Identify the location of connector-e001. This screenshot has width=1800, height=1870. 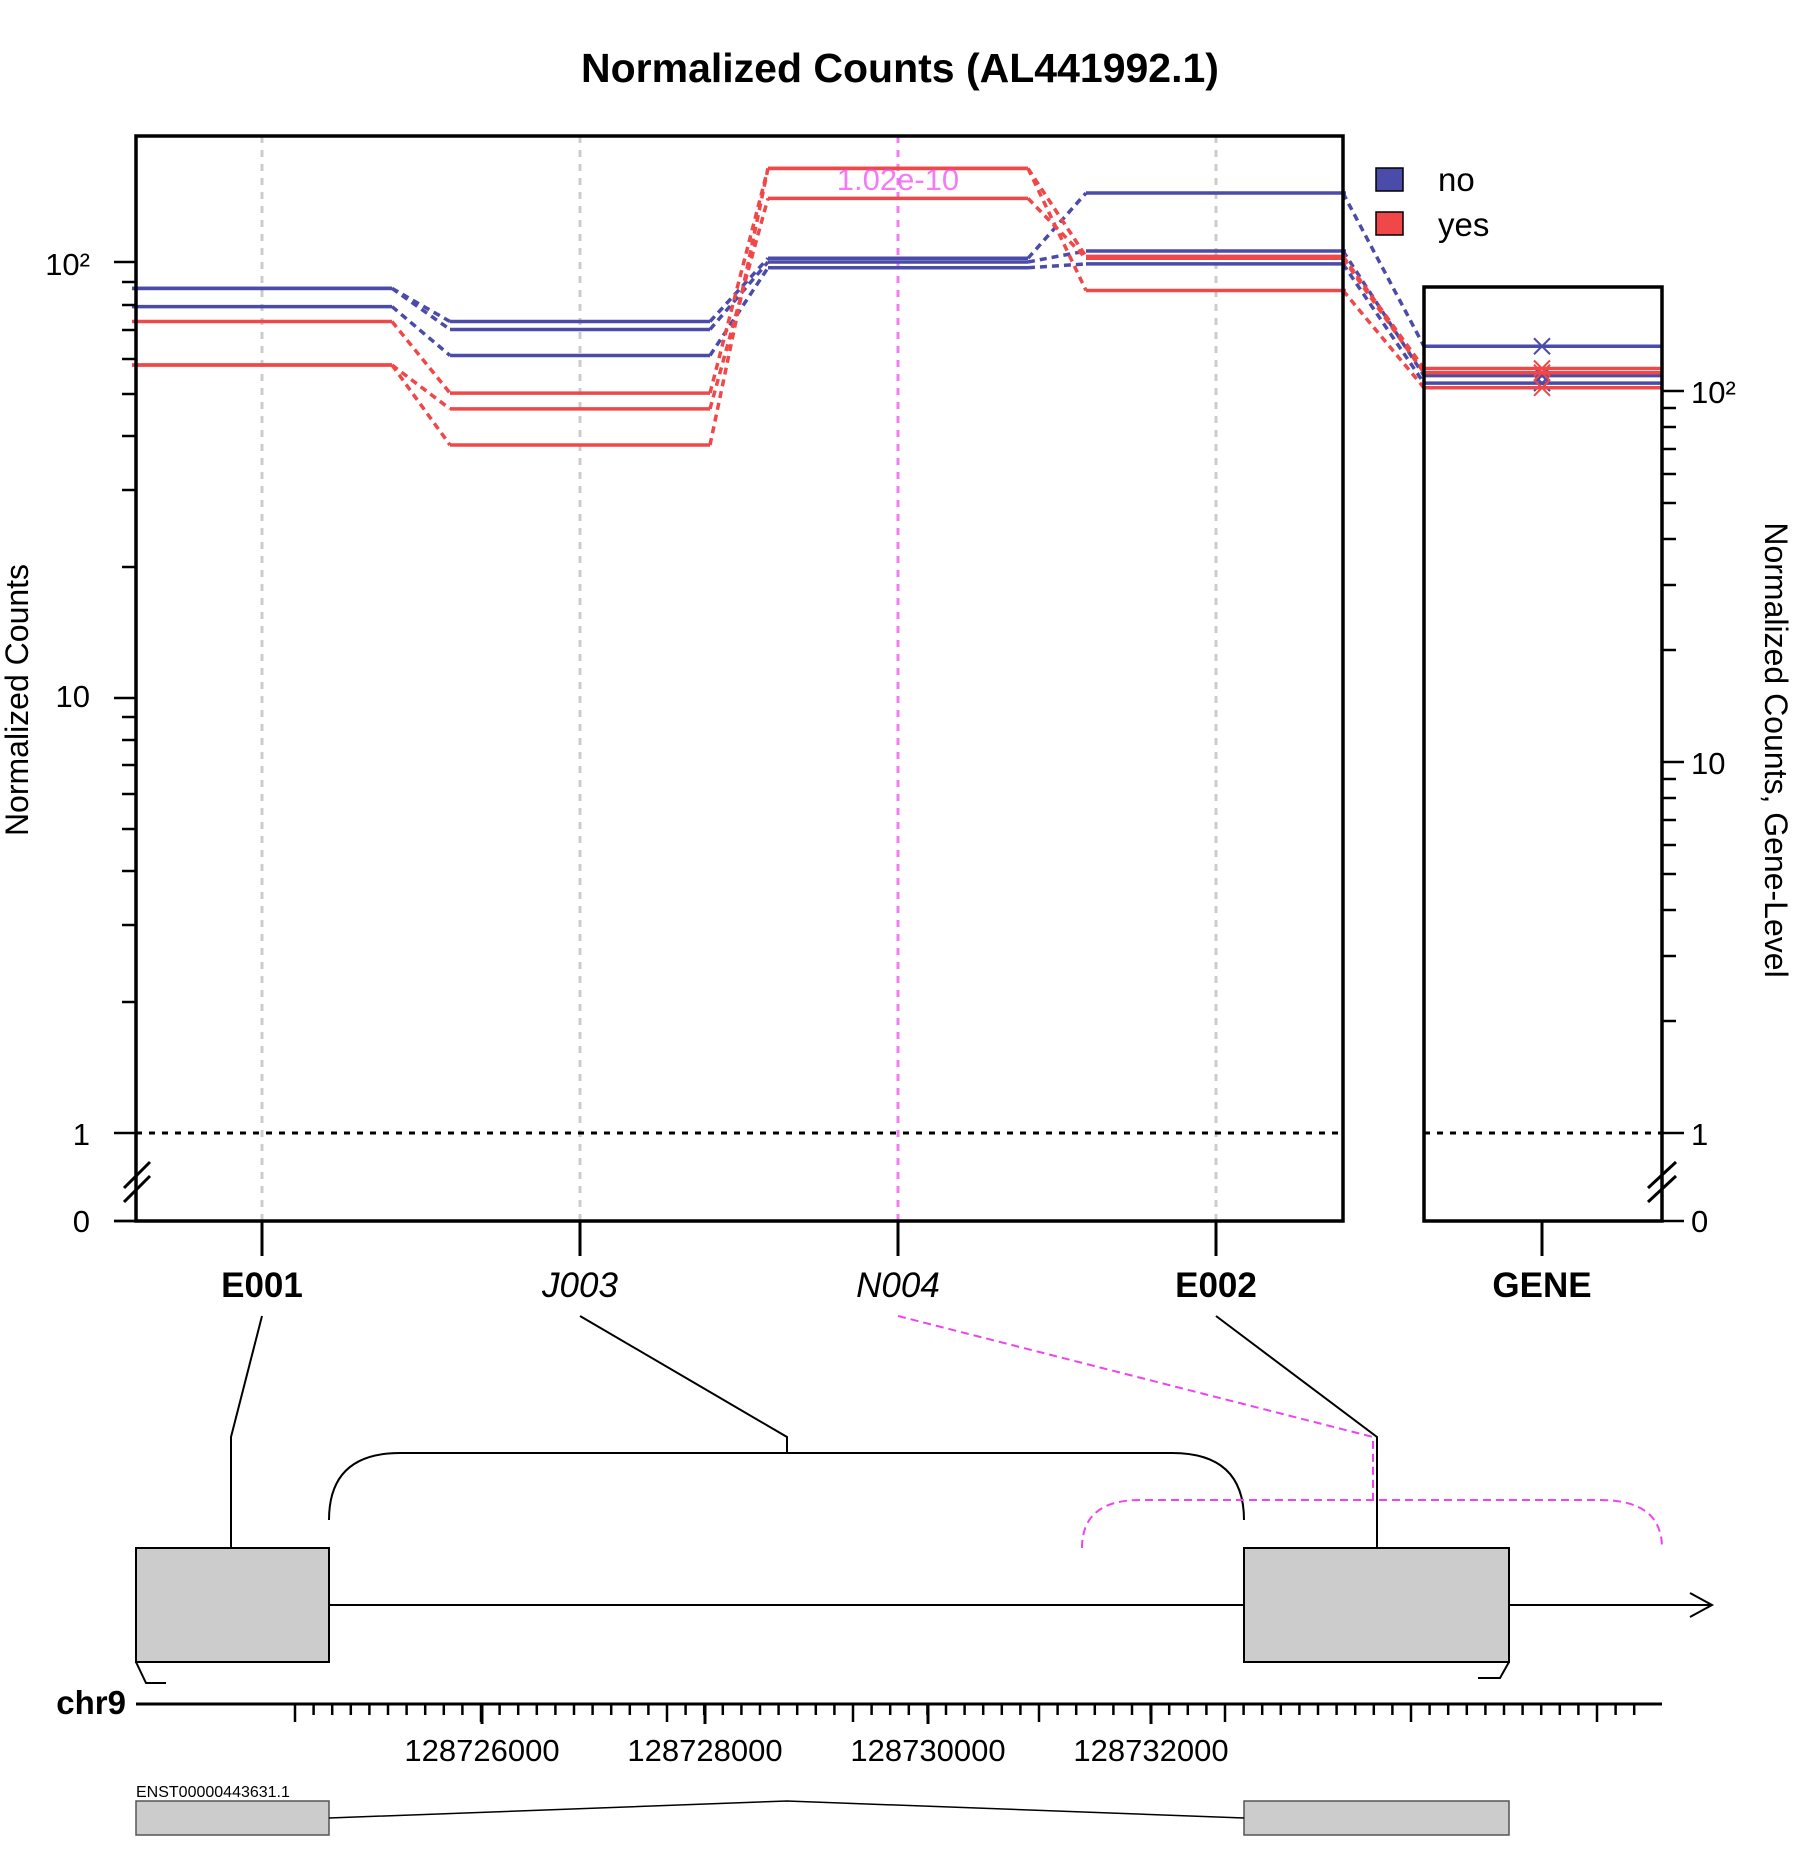
(246, 1431).